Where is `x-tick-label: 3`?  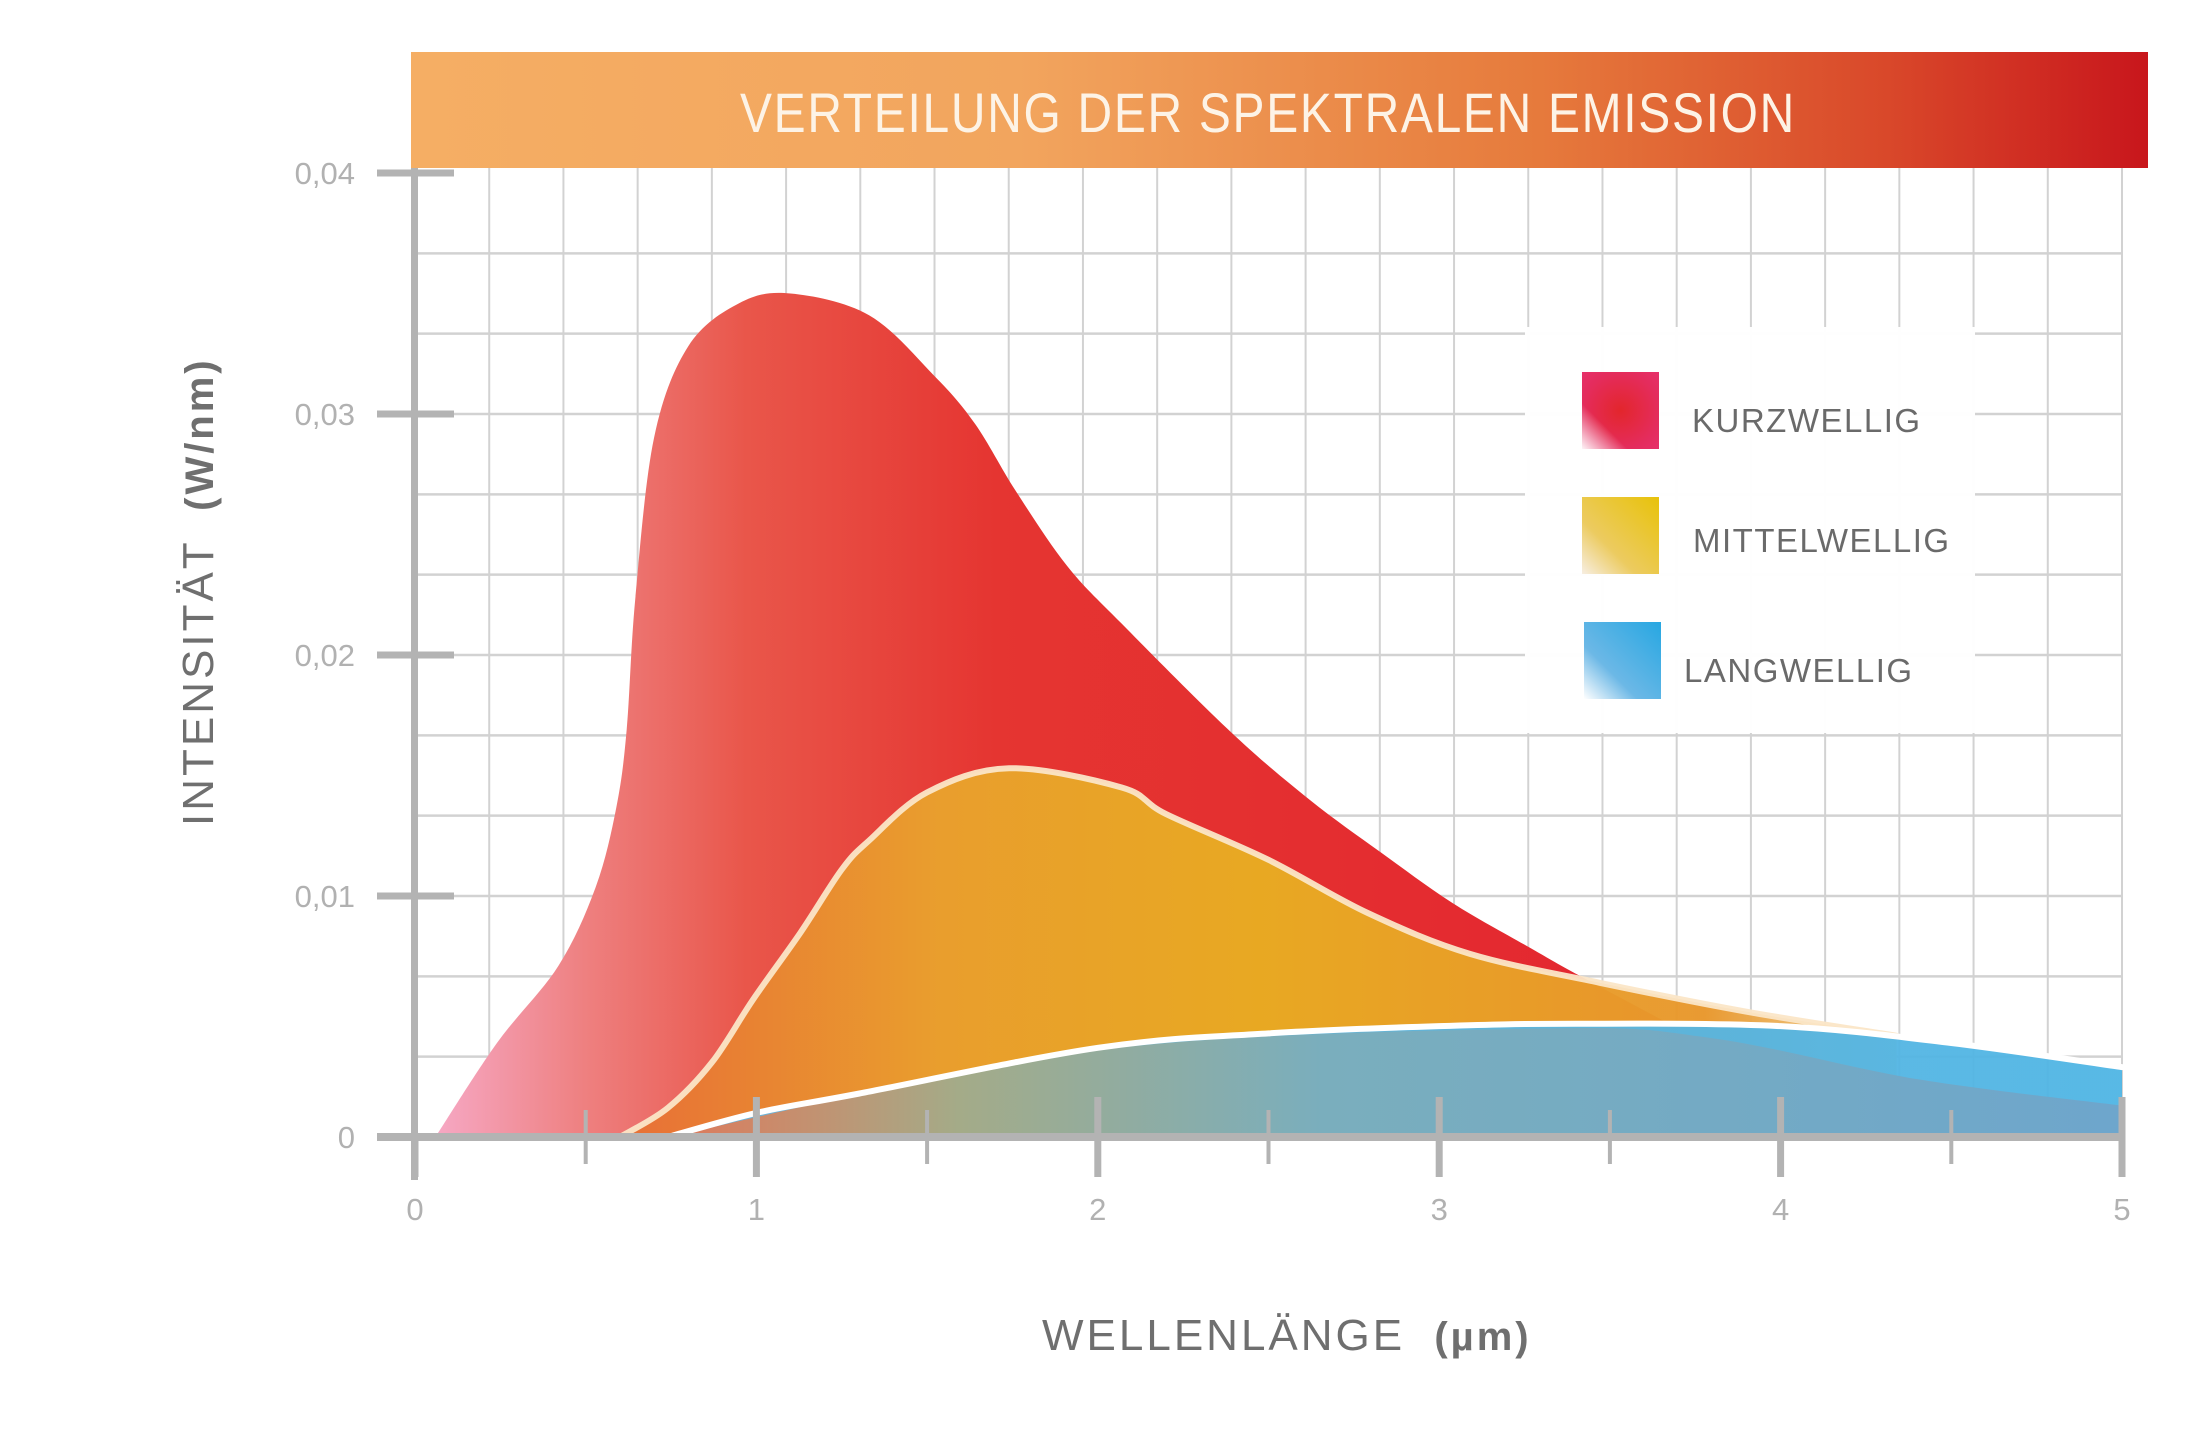
x-tick-label: 3 is located at coordinates (1439, 1209).